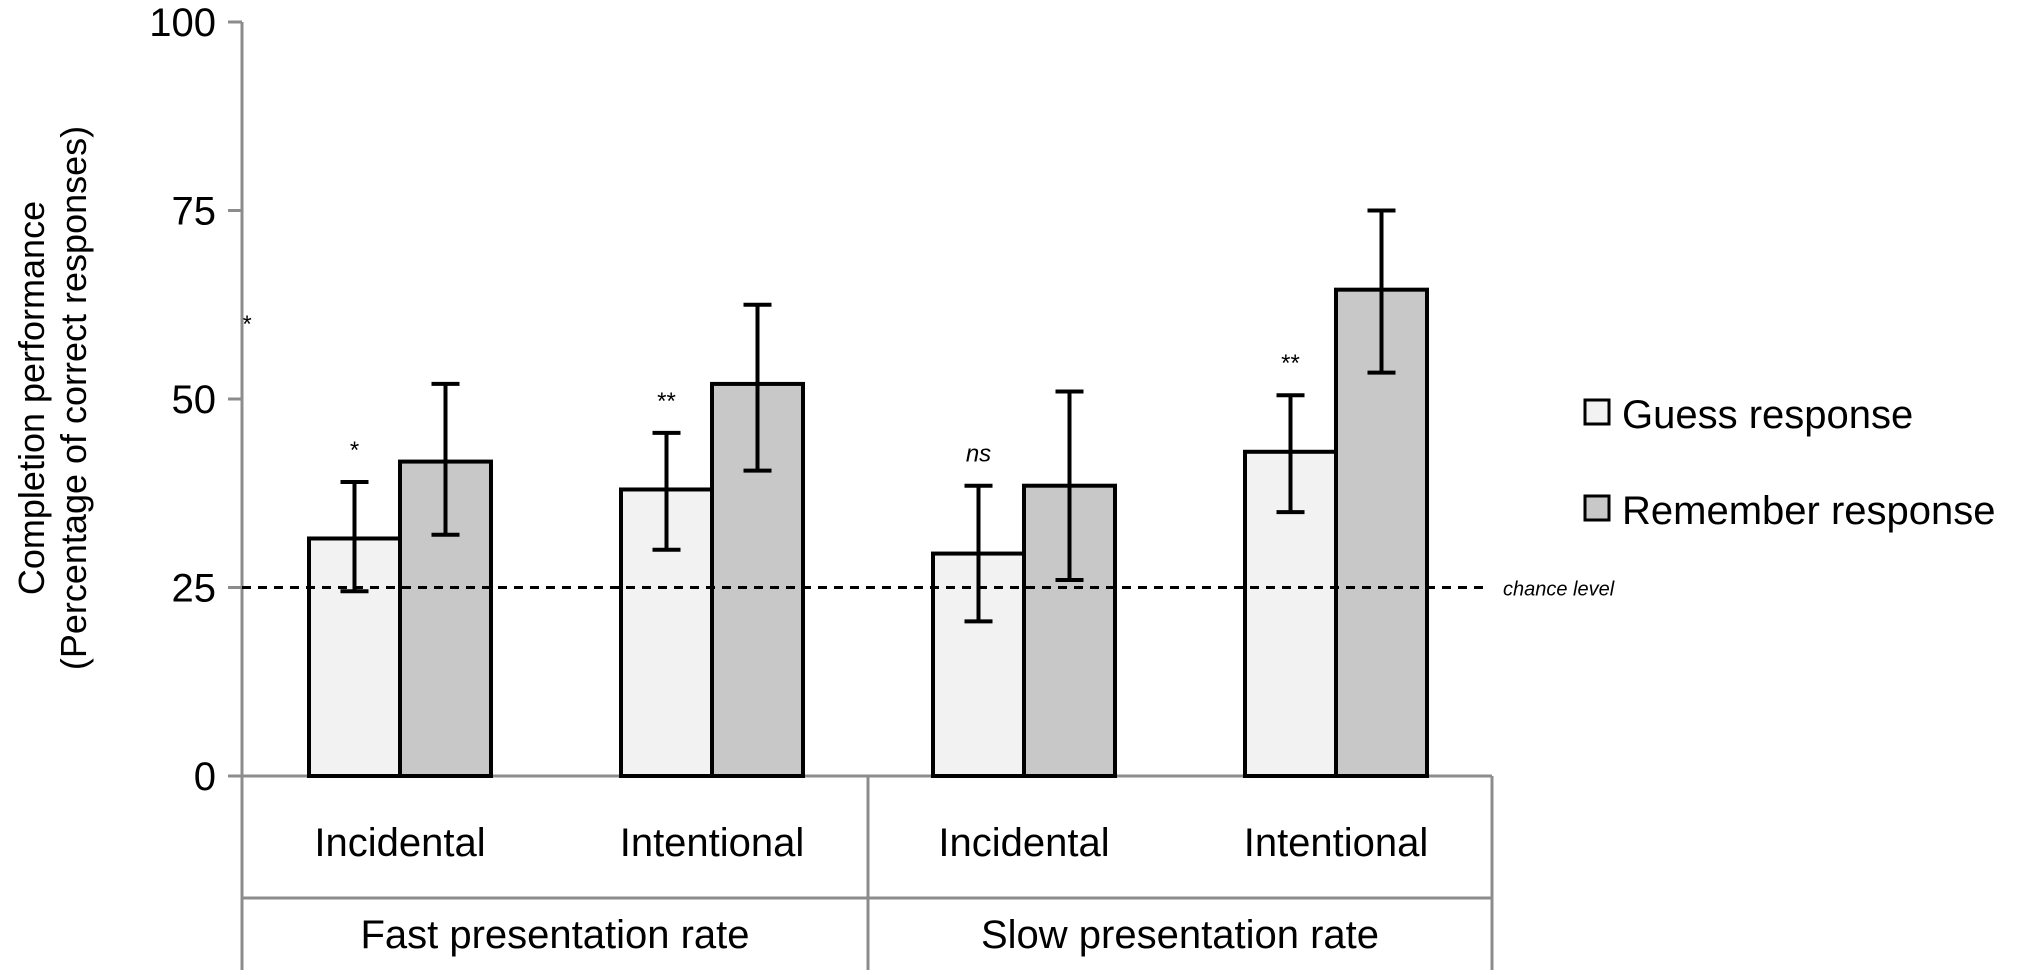 The image size is (2036, 970). Describe the element at coordinates (554, 935) in the screenshot. I see `x-group-label: Fast presentation rate` at that location.